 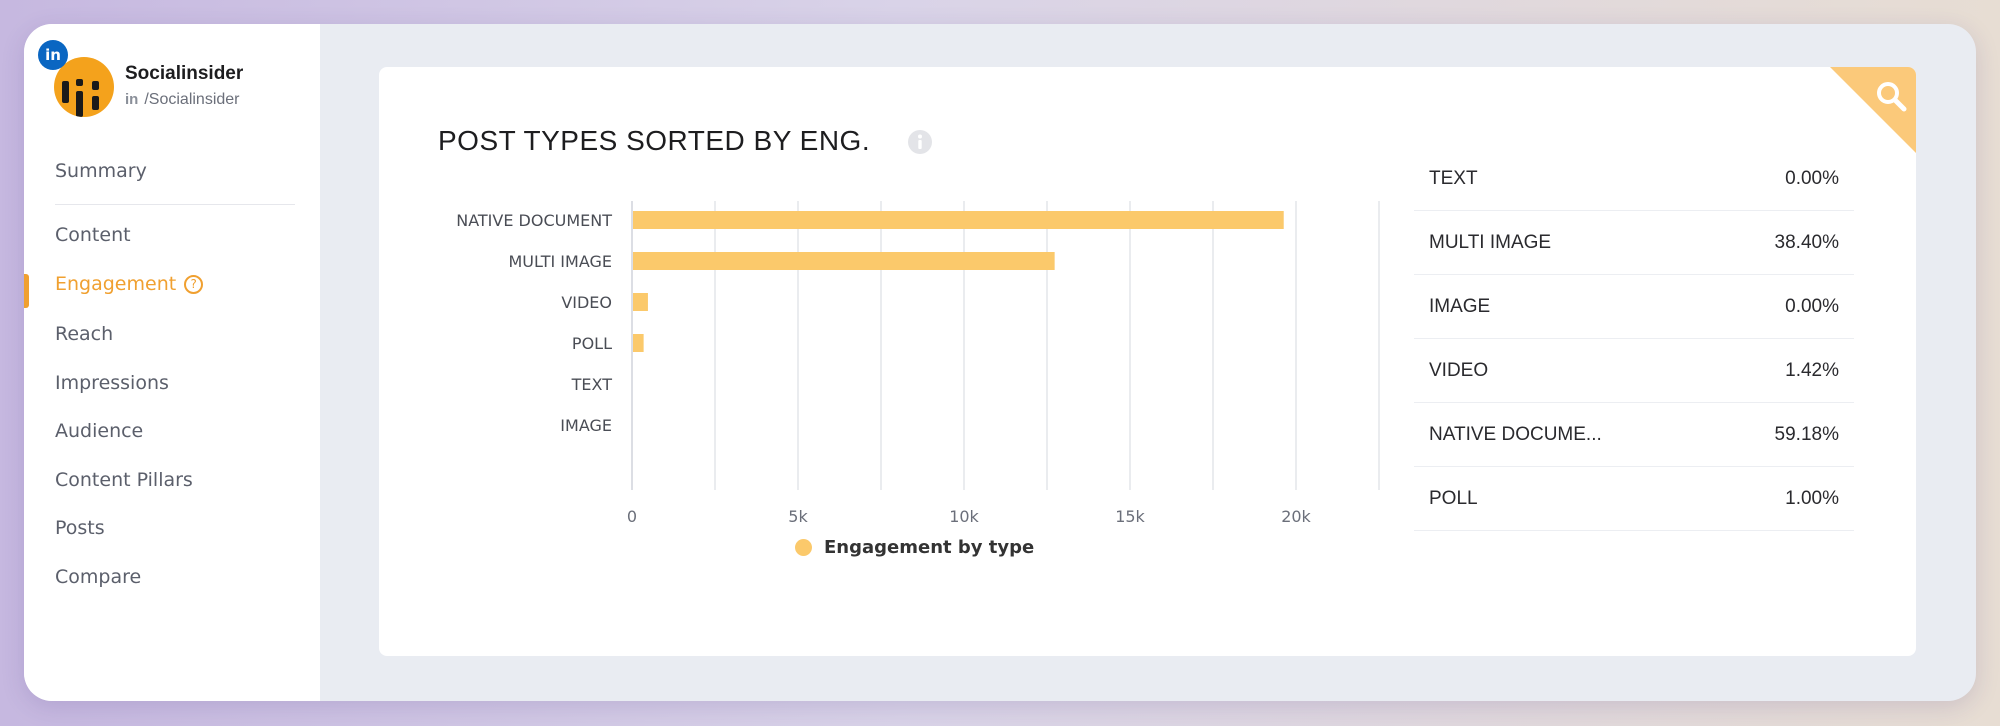 What do you see at coordinates (1806, 242) in the screenshot?
I see `row-value: 38.40%` at bounding box center [1806, 242].